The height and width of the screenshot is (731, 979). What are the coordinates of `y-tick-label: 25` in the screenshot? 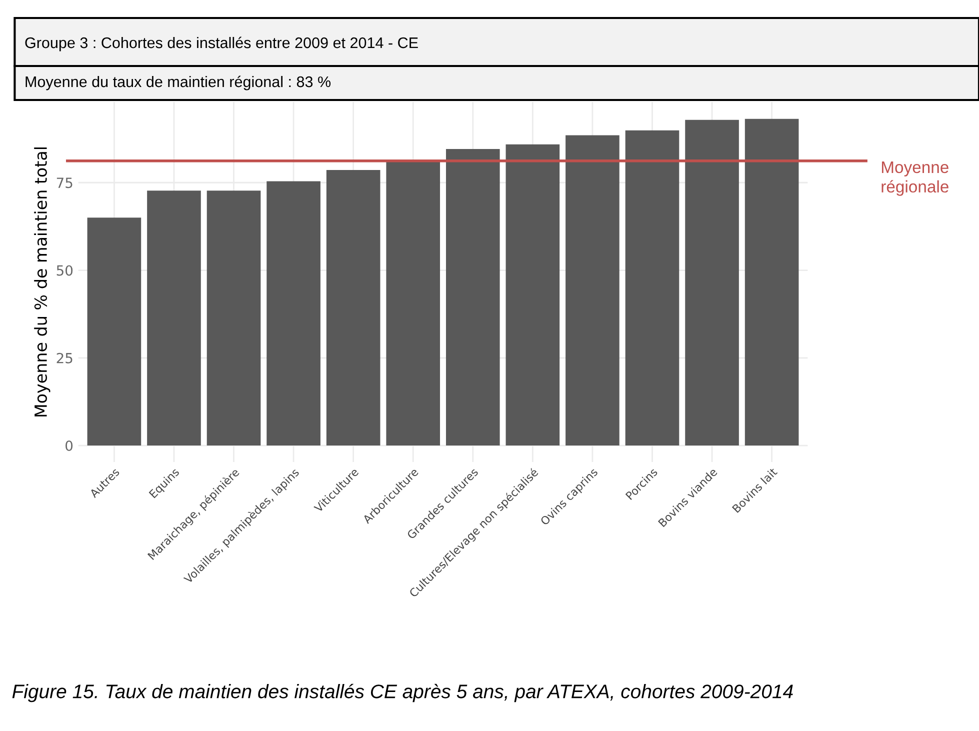 It's located at (64, 358).